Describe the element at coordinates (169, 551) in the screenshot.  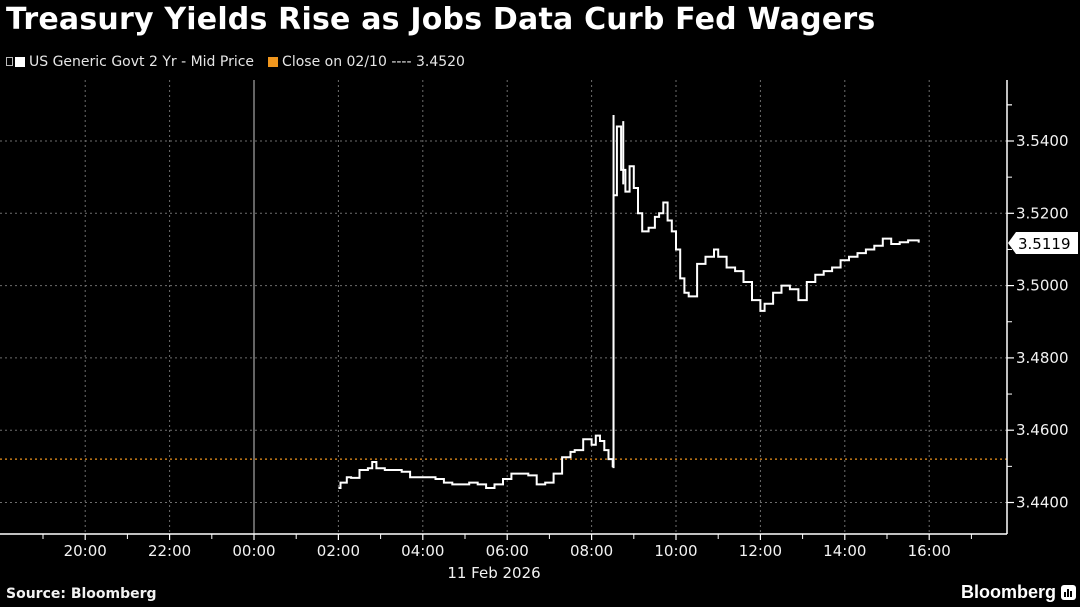
I see `svg-text: 22:00` at that location.